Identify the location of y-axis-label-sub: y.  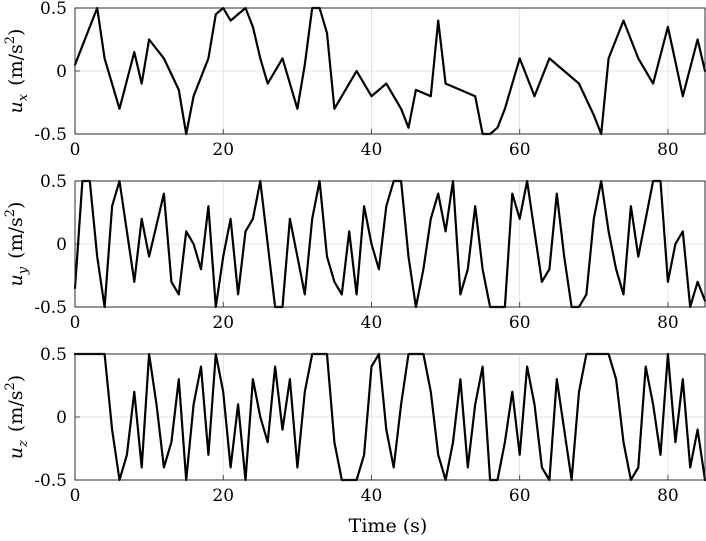
(23, 270).